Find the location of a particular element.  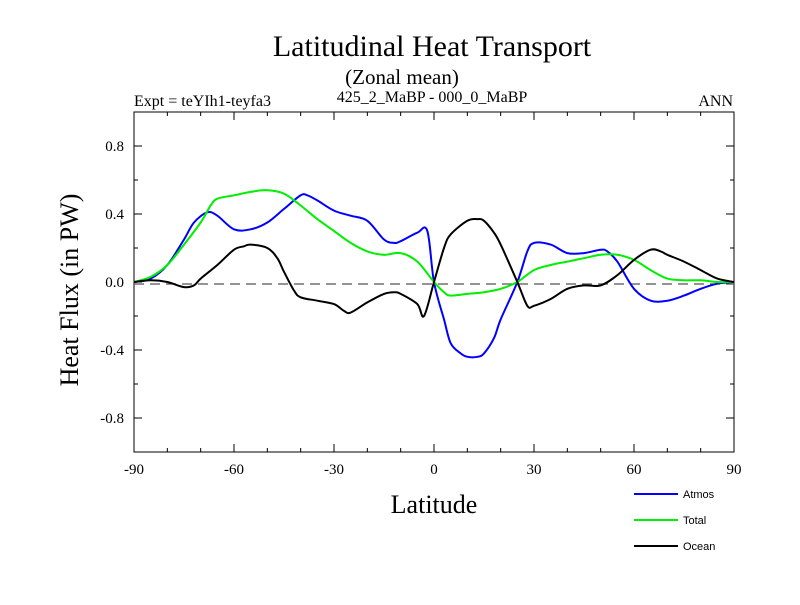

x-tick-label: -90 is located at coordinates (134, 470).